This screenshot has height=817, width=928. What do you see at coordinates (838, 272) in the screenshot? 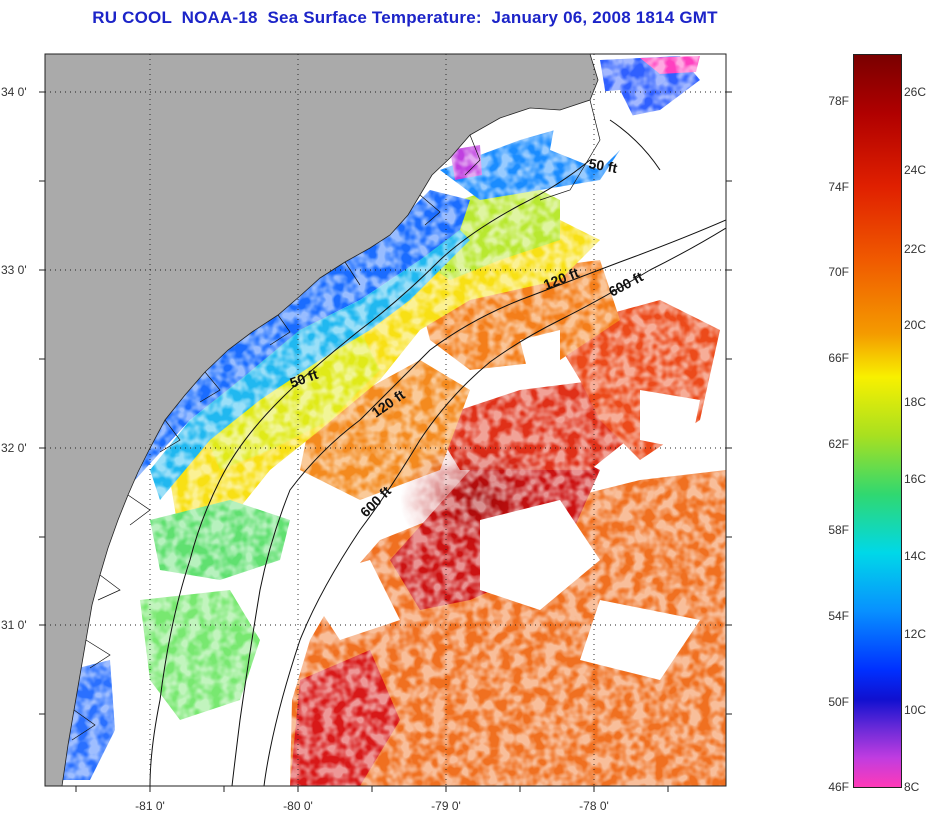
I see `colorbar-f-70: 70F` at bounding box center [838, 272].